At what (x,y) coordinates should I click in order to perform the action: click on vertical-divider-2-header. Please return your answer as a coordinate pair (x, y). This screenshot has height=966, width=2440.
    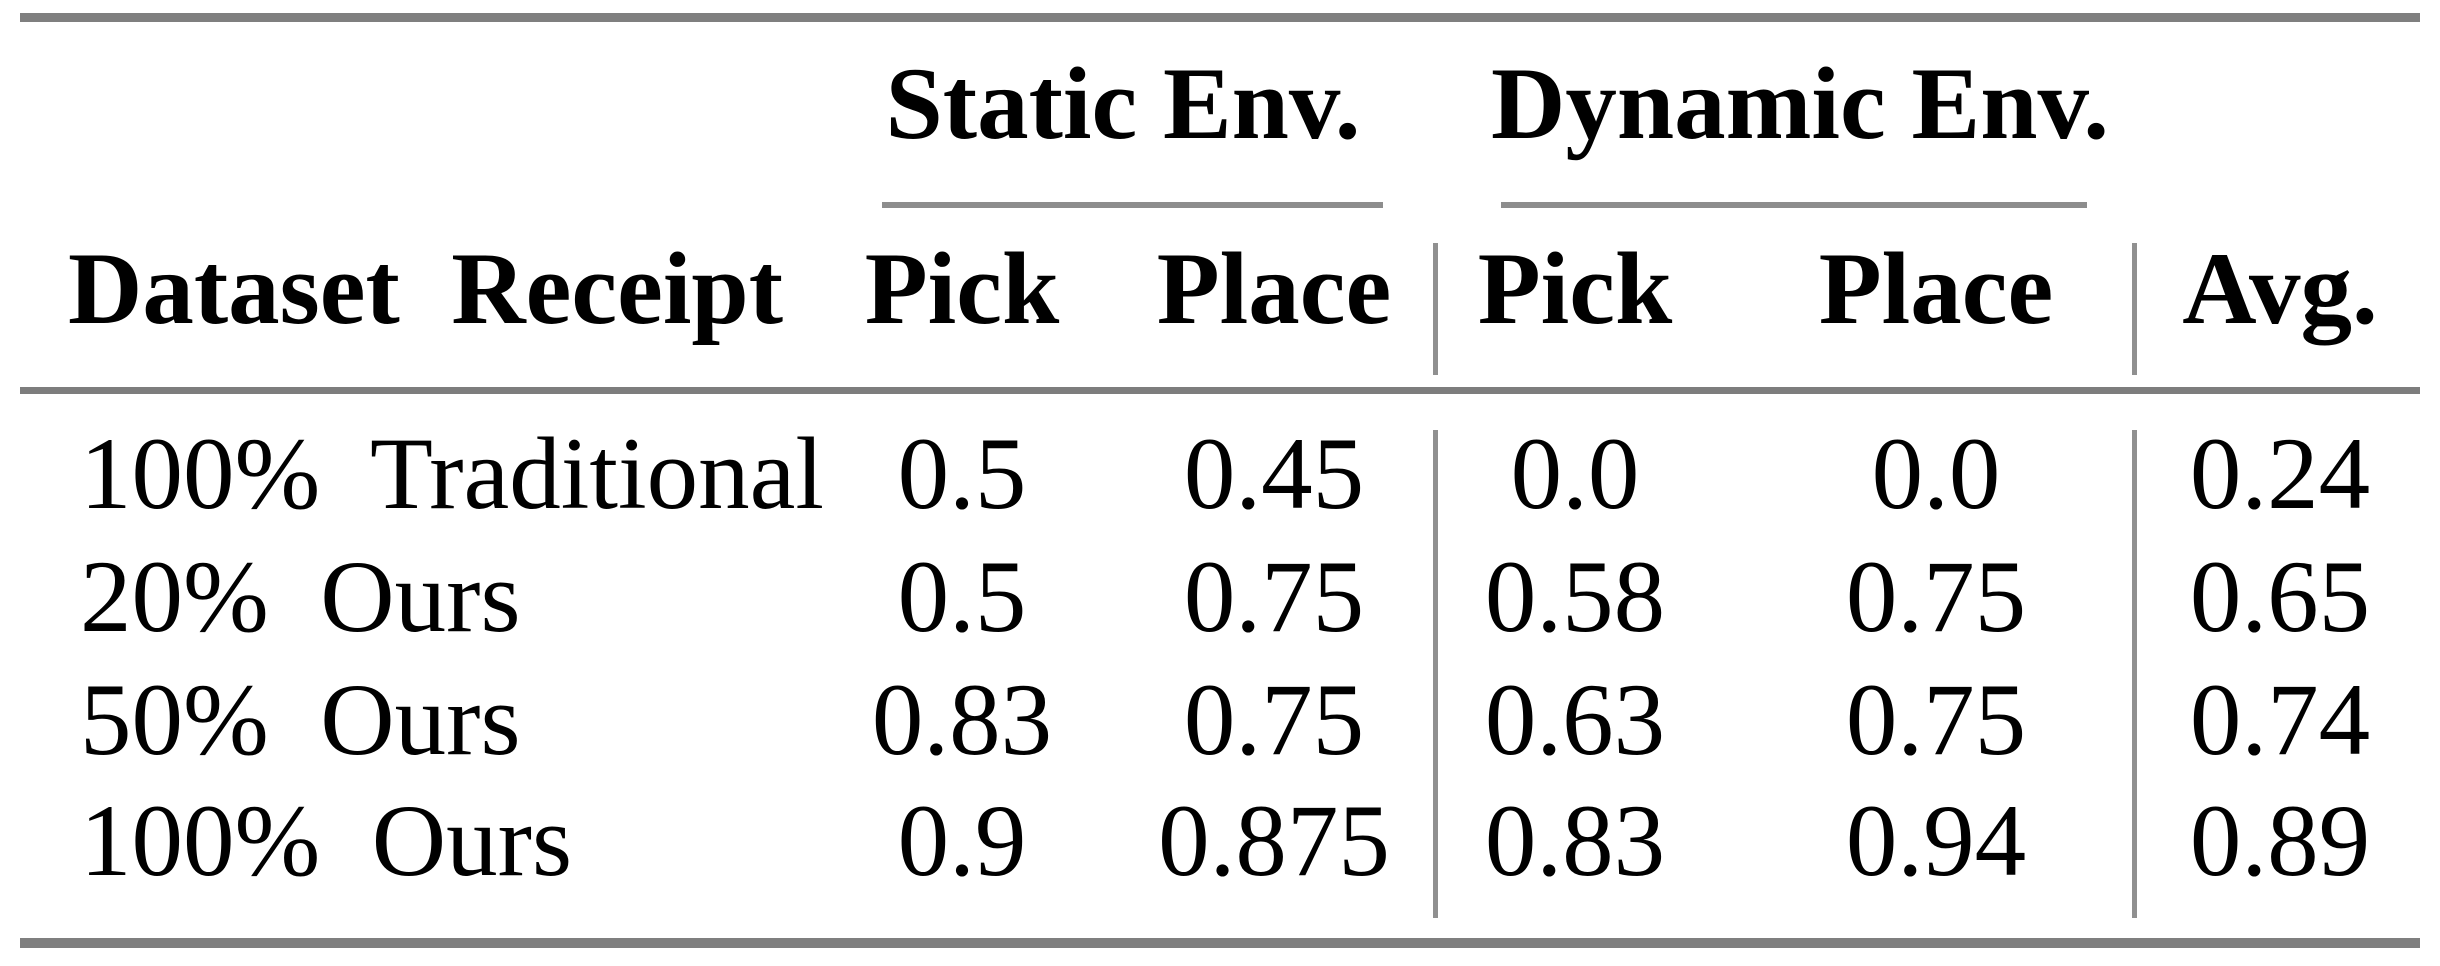
    Looking at the image, I should click on (2134, 309).